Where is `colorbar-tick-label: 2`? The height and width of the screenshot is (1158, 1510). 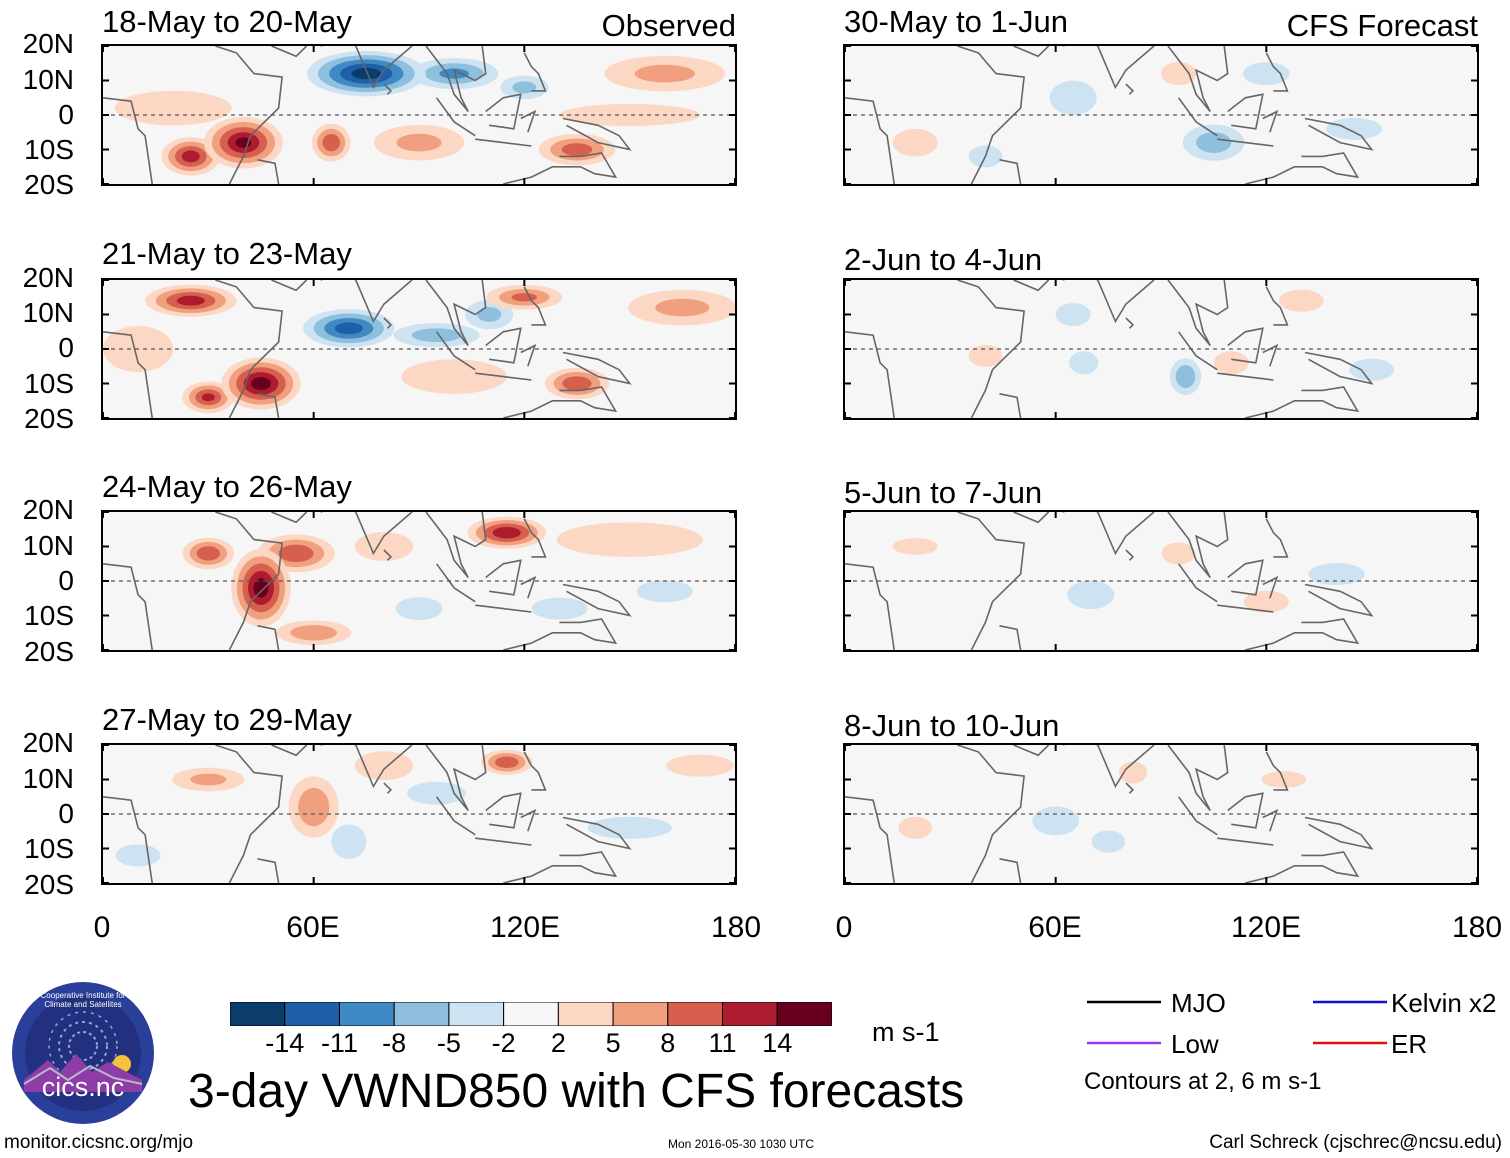
colorbar-tick-label: 2 is located at coordinates (558, 1043).